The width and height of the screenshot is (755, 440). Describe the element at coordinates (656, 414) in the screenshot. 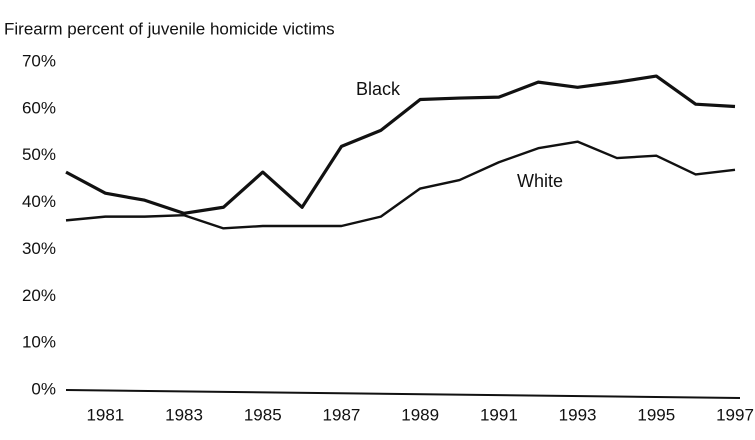

I see `x-tick-label: 1995` at that location.